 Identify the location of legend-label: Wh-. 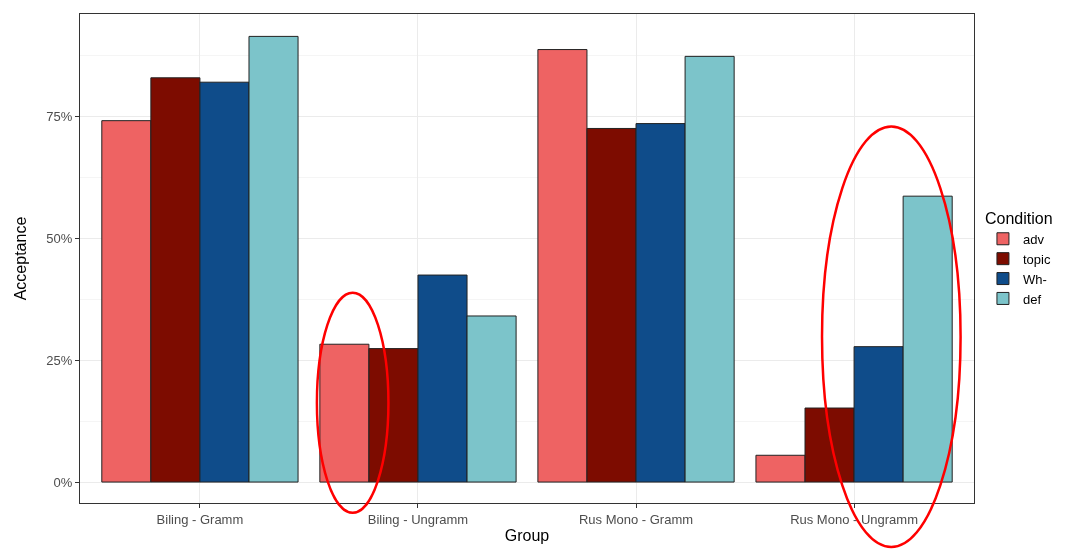
(1034, 279).